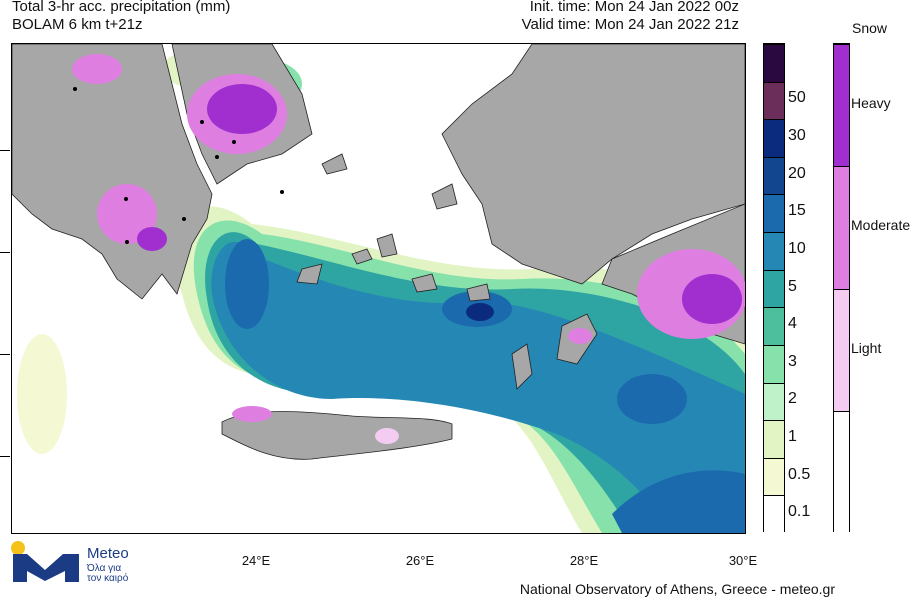 The width and height of the screenshot is (913, 600). I want to click on precip-level-label: 4, so click(792, 324).